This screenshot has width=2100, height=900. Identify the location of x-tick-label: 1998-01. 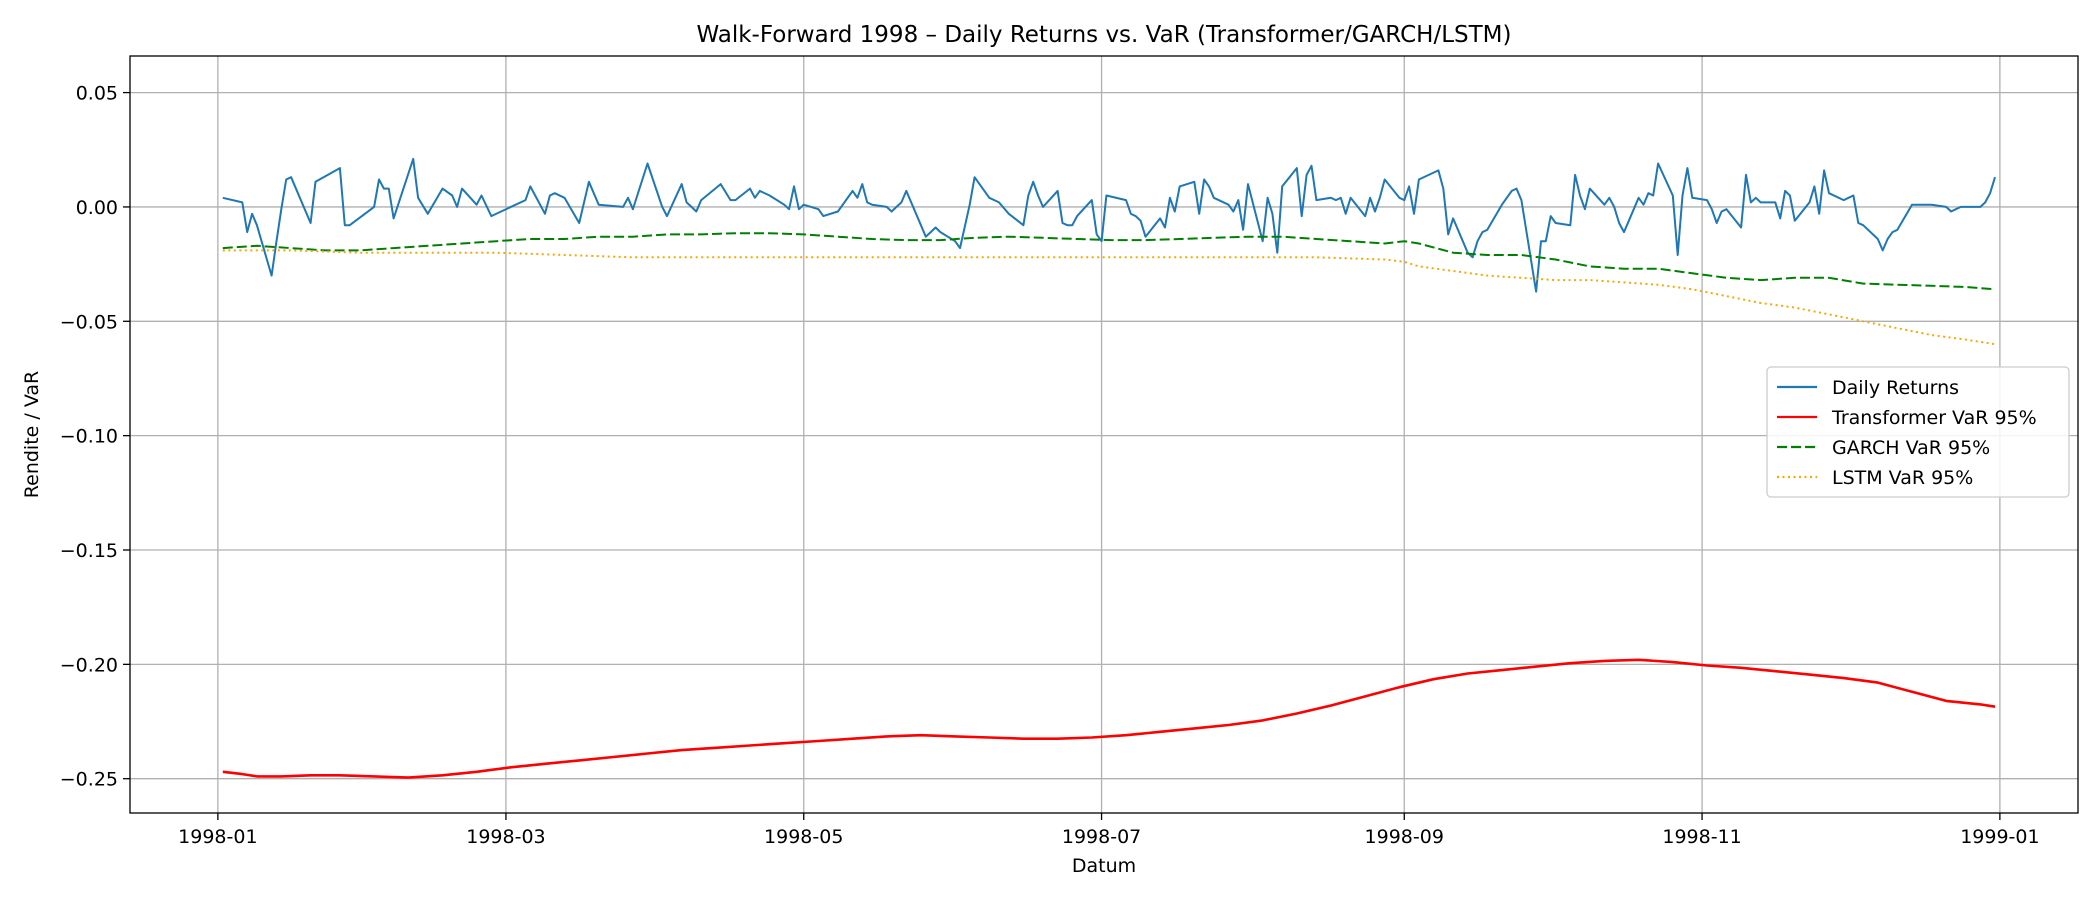
(217, 837).